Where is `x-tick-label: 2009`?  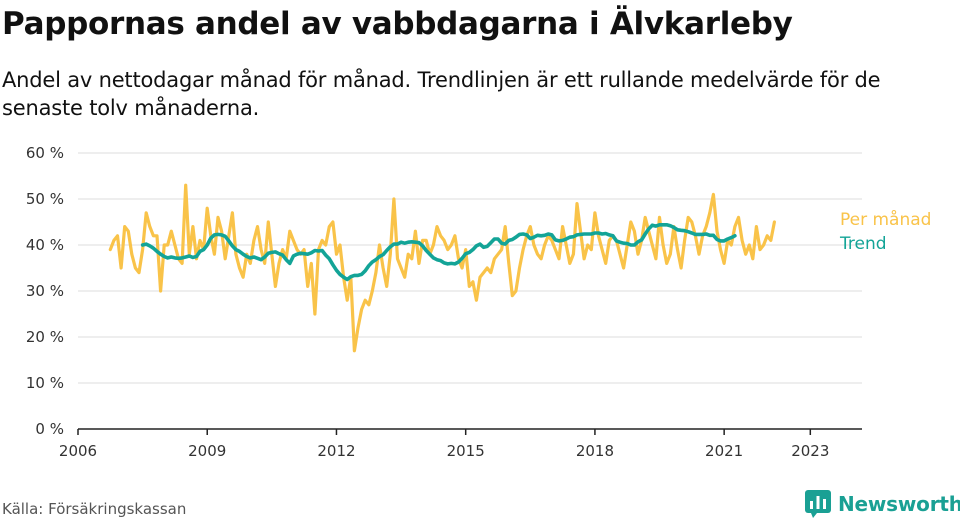 x-tick-label: 2009 is located at coordinates (207, 451).